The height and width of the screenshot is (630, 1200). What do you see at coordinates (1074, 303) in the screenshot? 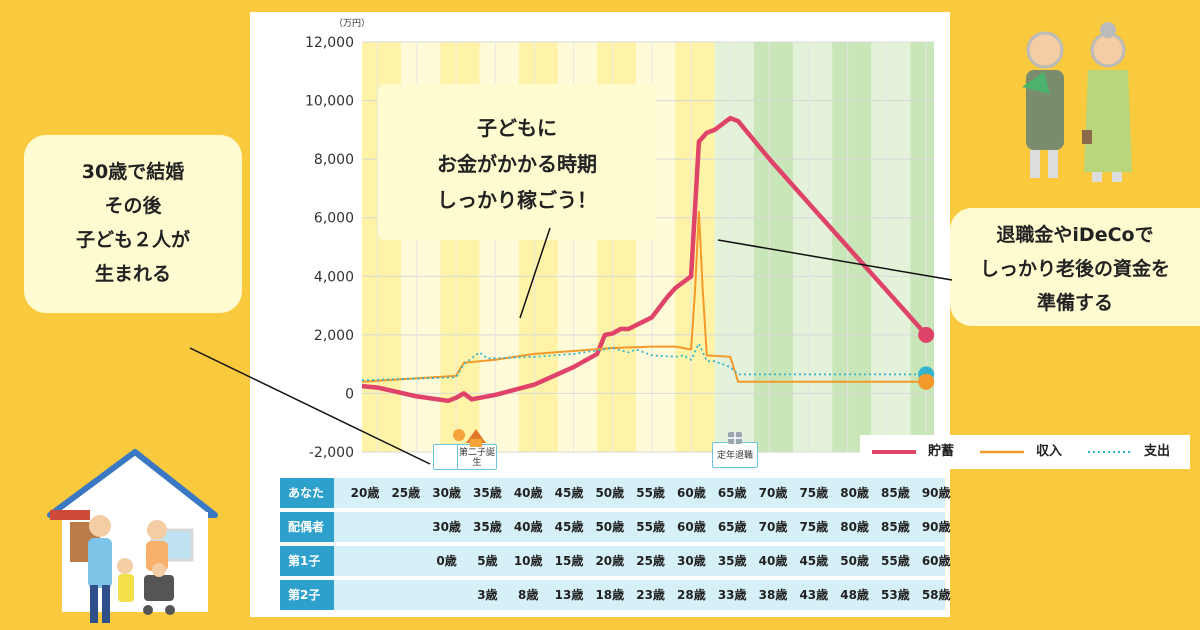
I see `callout-line: 準備する` at bounding box center [1074, 303].